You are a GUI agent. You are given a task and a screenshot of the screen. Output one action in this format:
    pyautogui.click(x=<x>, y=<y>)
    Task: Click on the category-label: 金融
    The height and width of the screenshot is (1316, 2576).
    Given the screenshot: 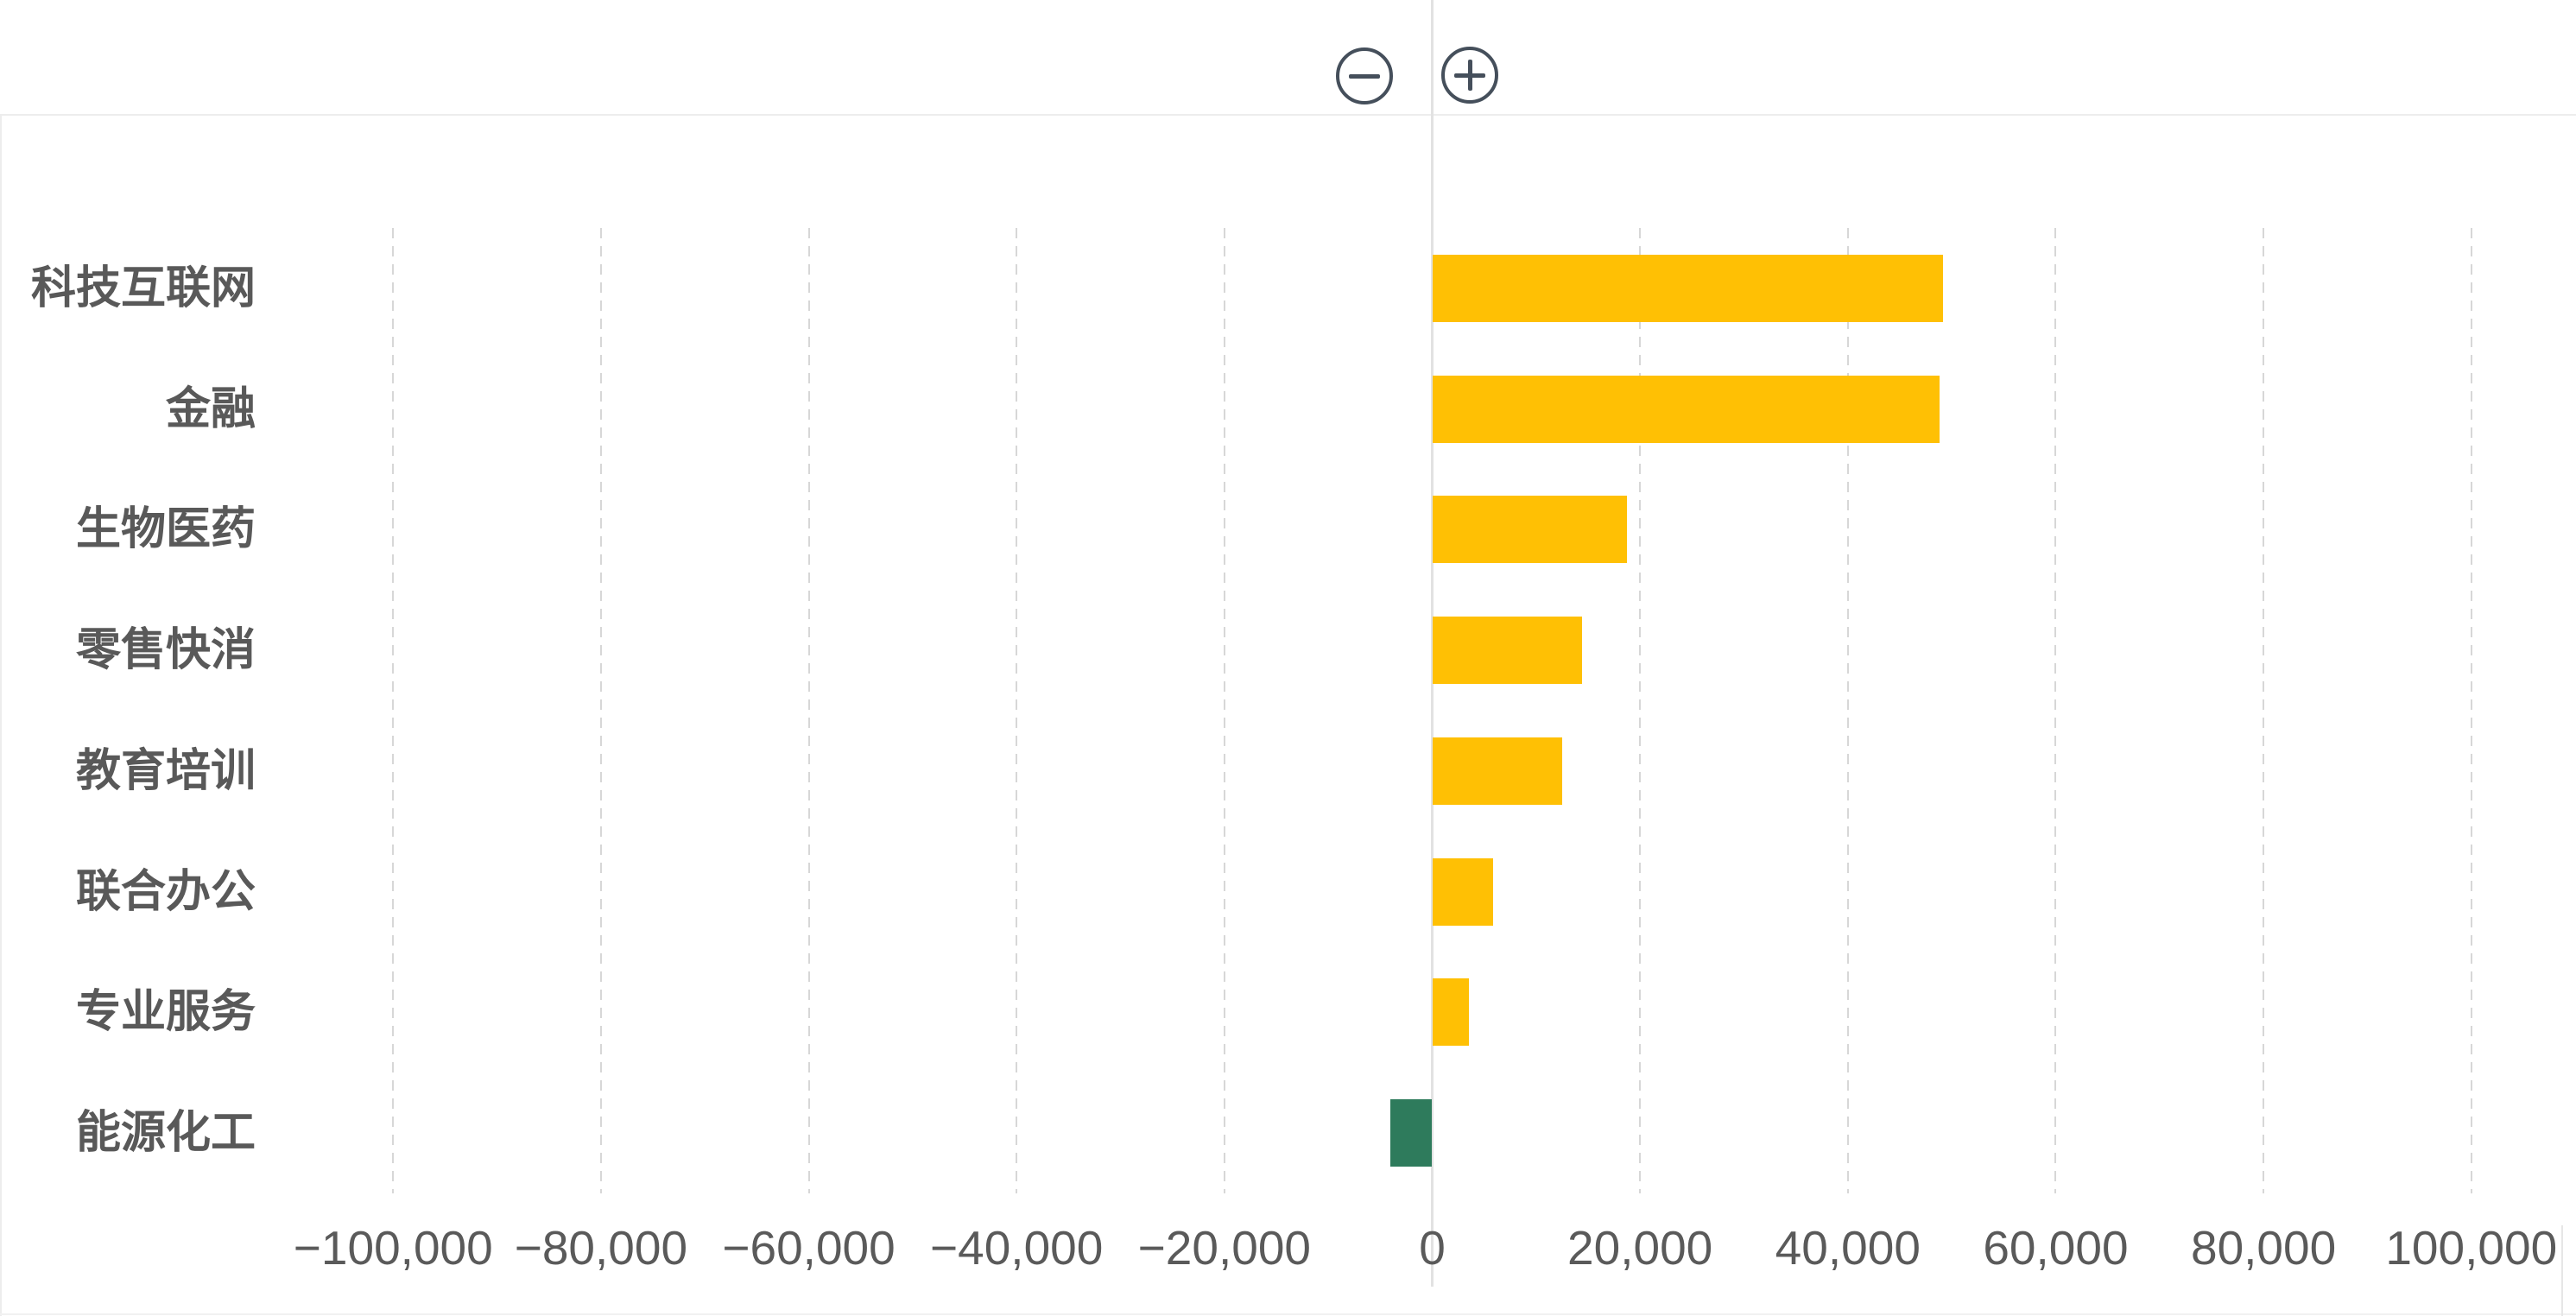 What is the action you would take?
    pyautogui.click(x=210, y=408)
    